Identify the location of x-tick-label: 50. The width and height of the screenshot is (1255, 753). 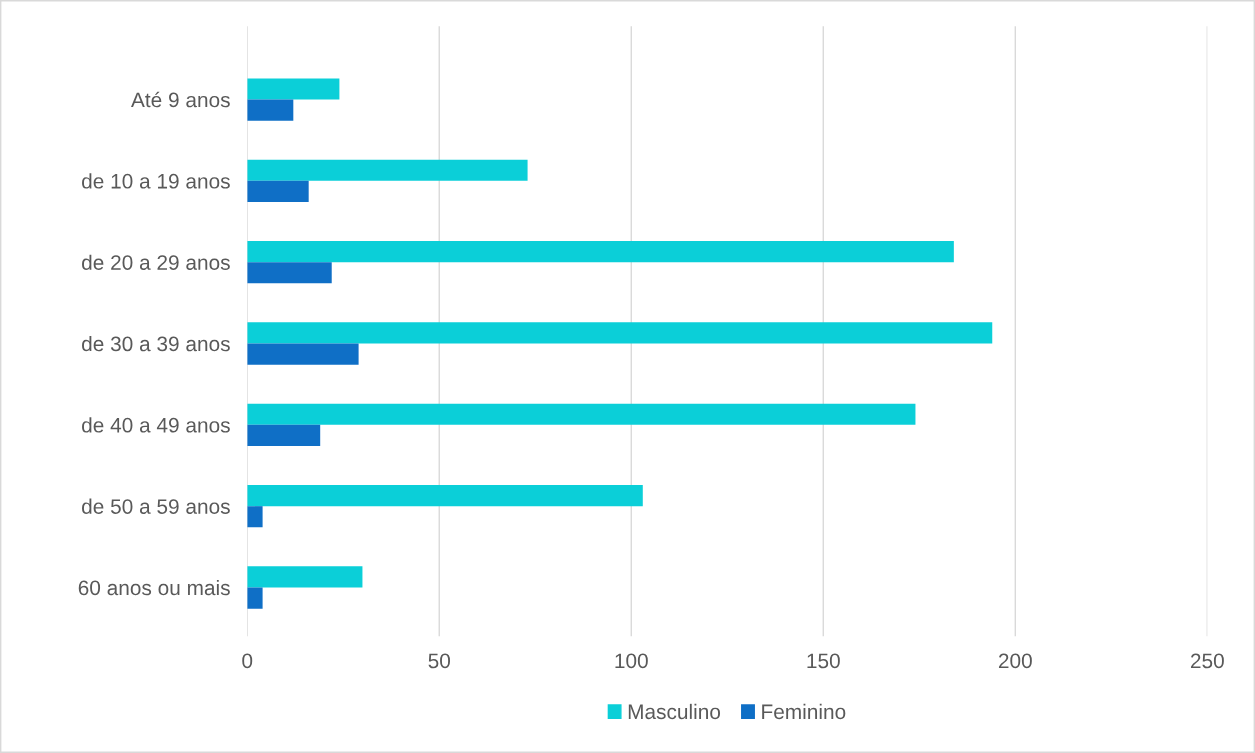
(439, 661).